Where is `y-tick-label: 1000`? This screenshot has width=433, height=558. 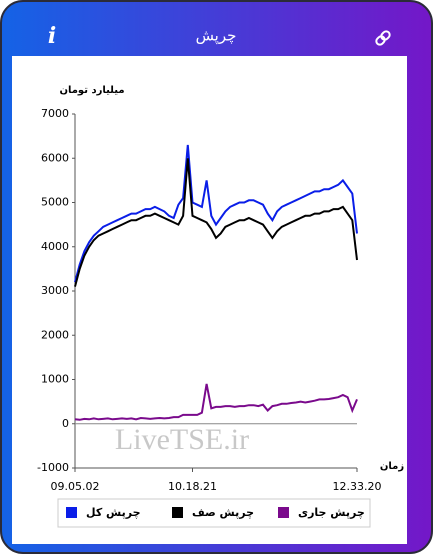 y-tick-label: 1000 is located at coordinates (55, 379).